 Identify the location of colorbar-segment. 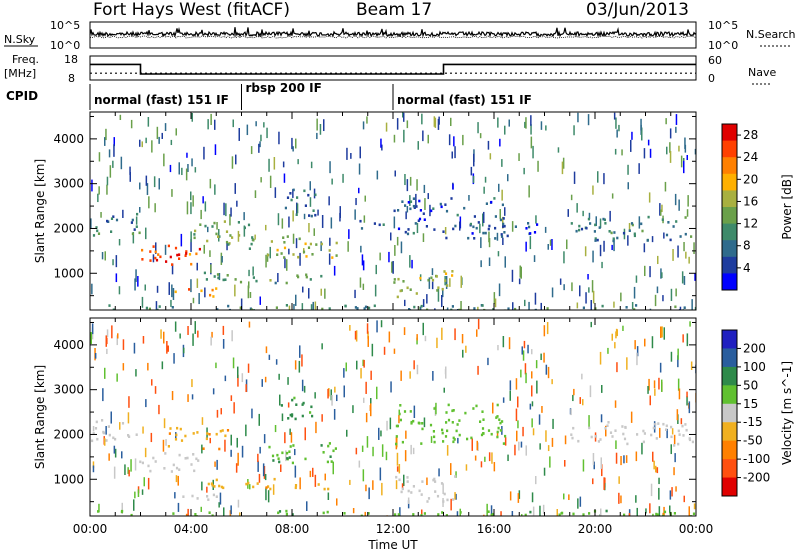
(729, 182).